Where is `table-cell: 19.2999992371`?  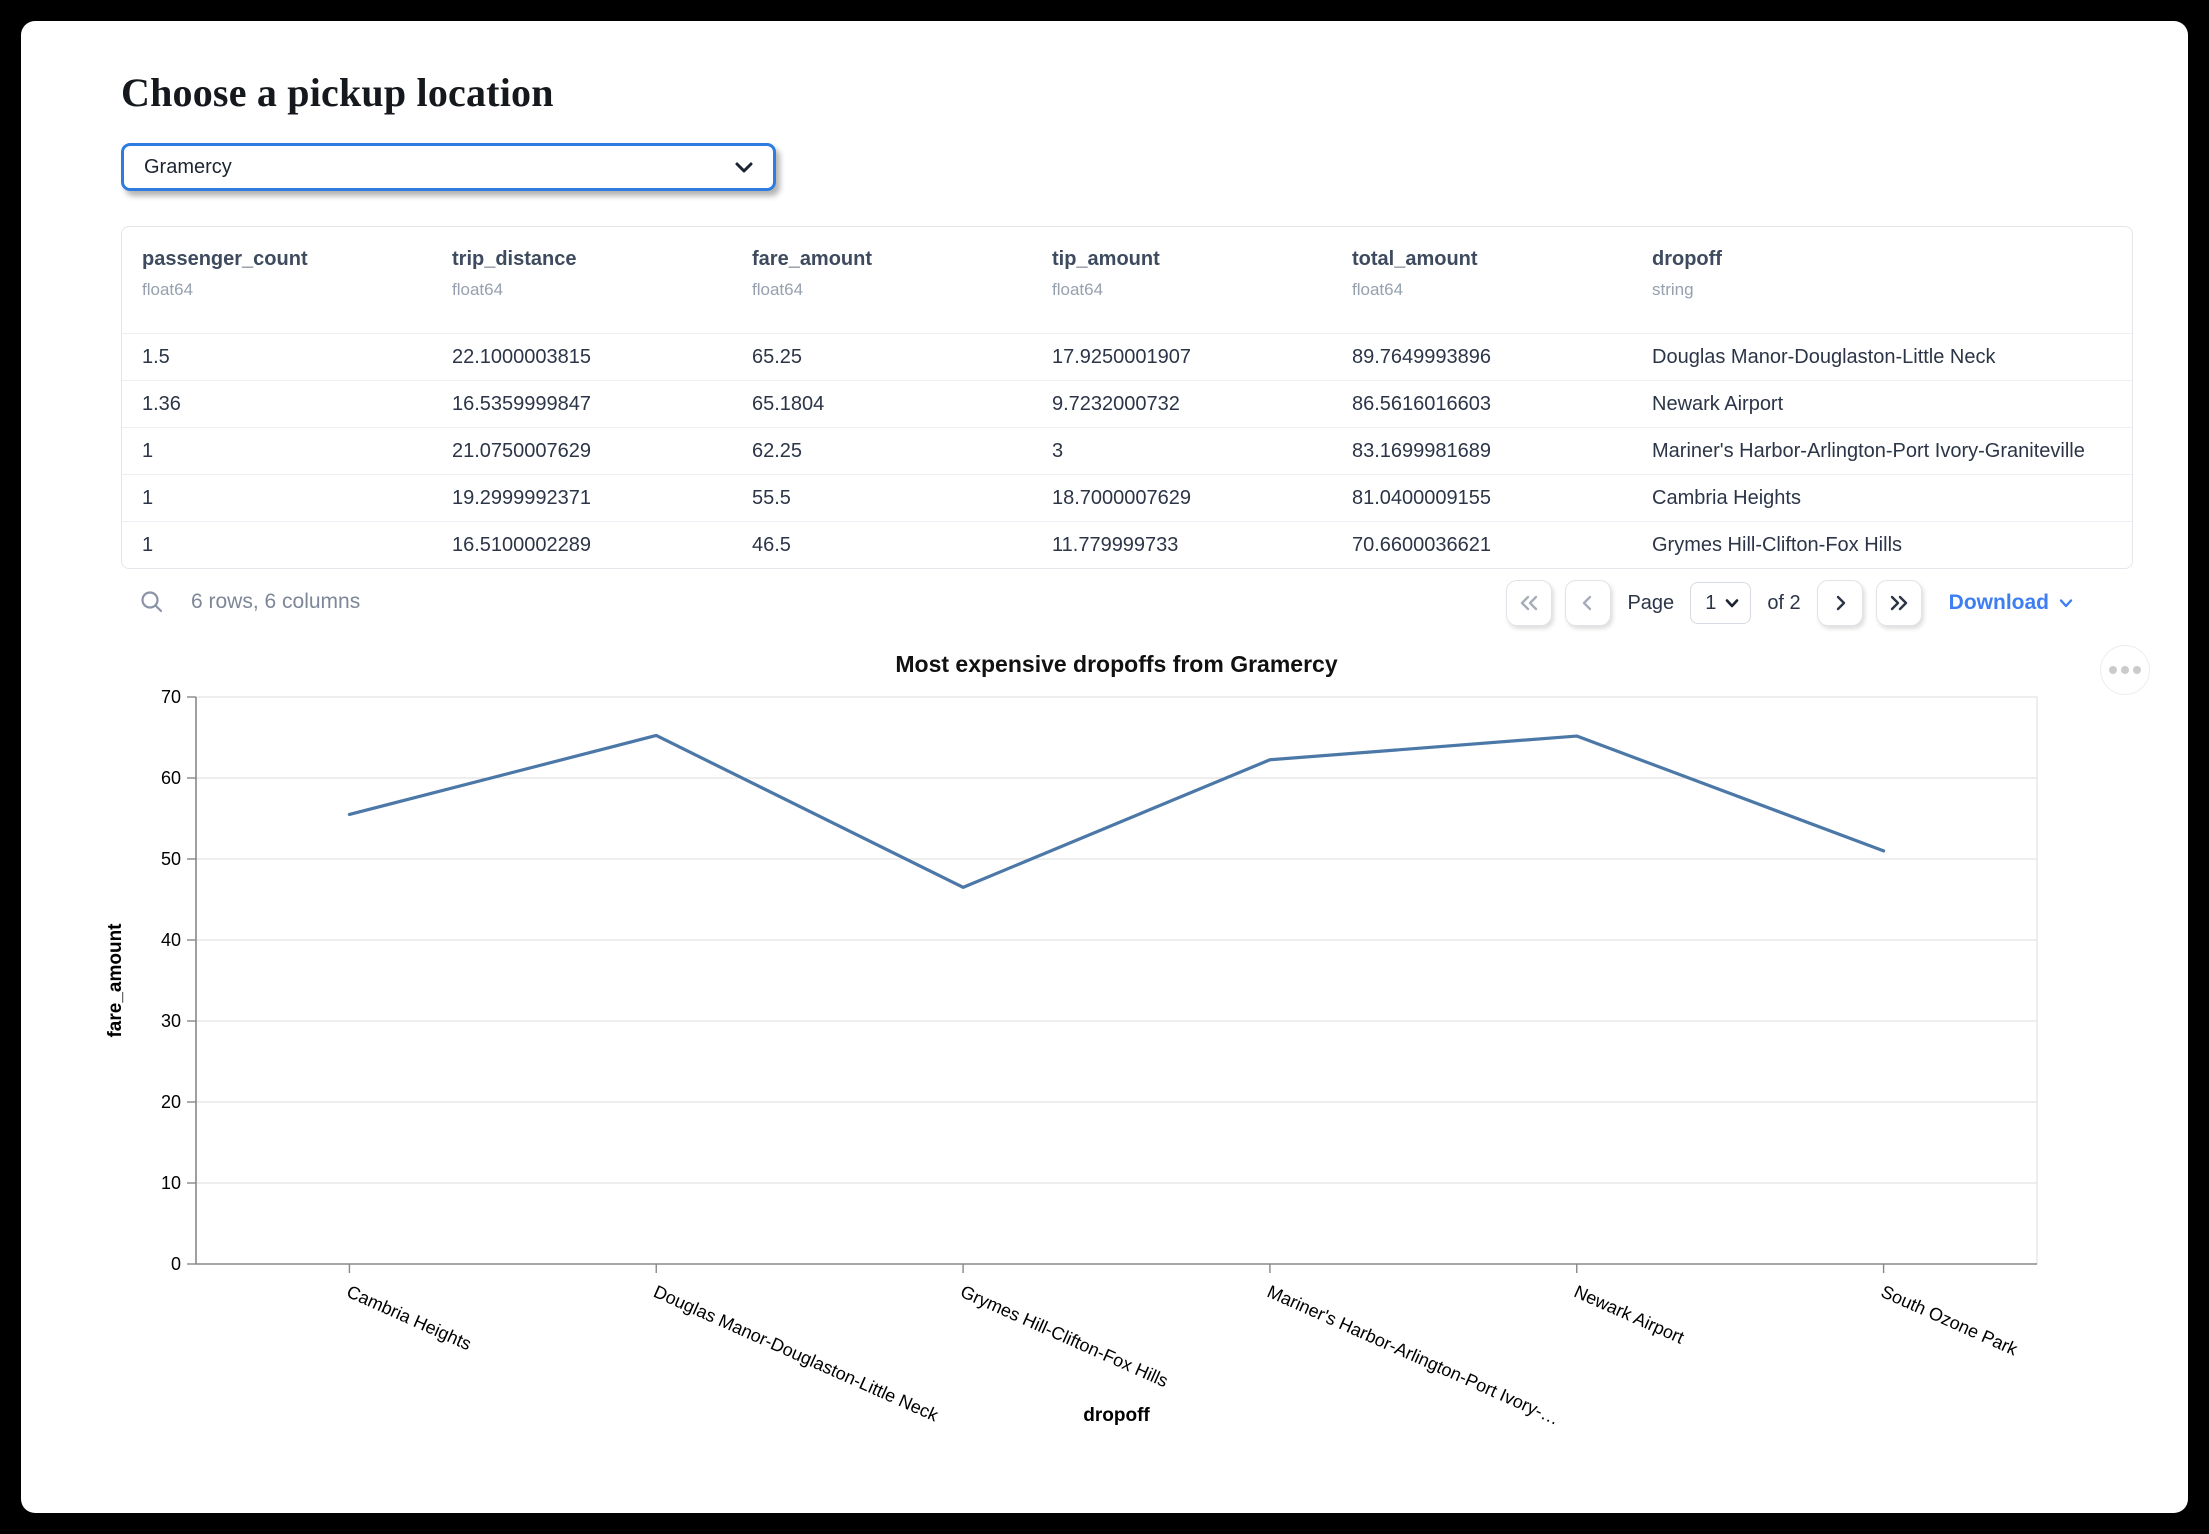 table-cell: 19.2999992371 is located at coordinates (522, 497).